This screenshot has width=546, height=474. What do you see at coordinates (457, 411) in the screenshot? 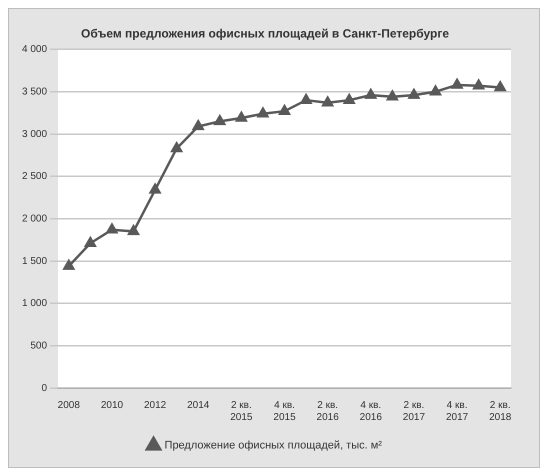
I see `x-tick-label: 4 кв. 2017` at bounding box center [457, 411].